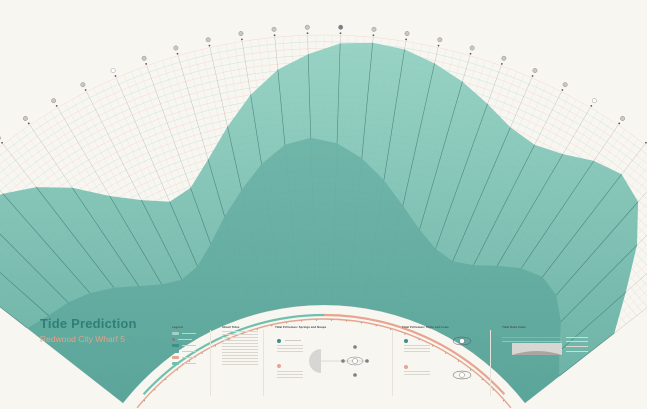  What do you see at coordinates (552, 362) in the screenshot?
I see `tidal-data-panel: Tidal Data Index` at bounding box center [552, 362].